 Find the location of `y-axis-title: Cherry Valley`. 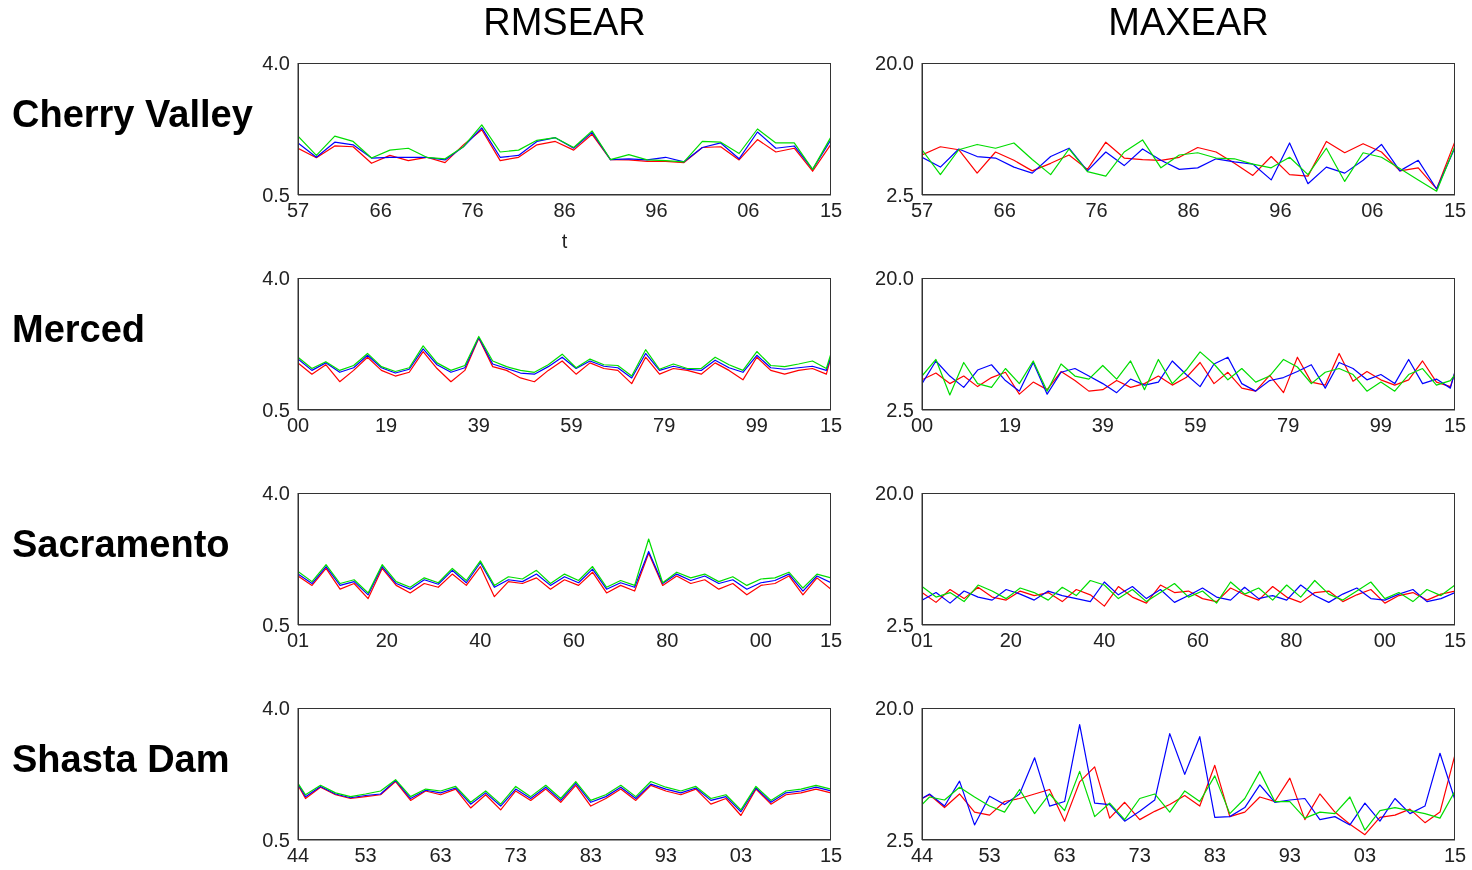

y-axis-title: Cherry Valley is located at coordinates (133, 114).